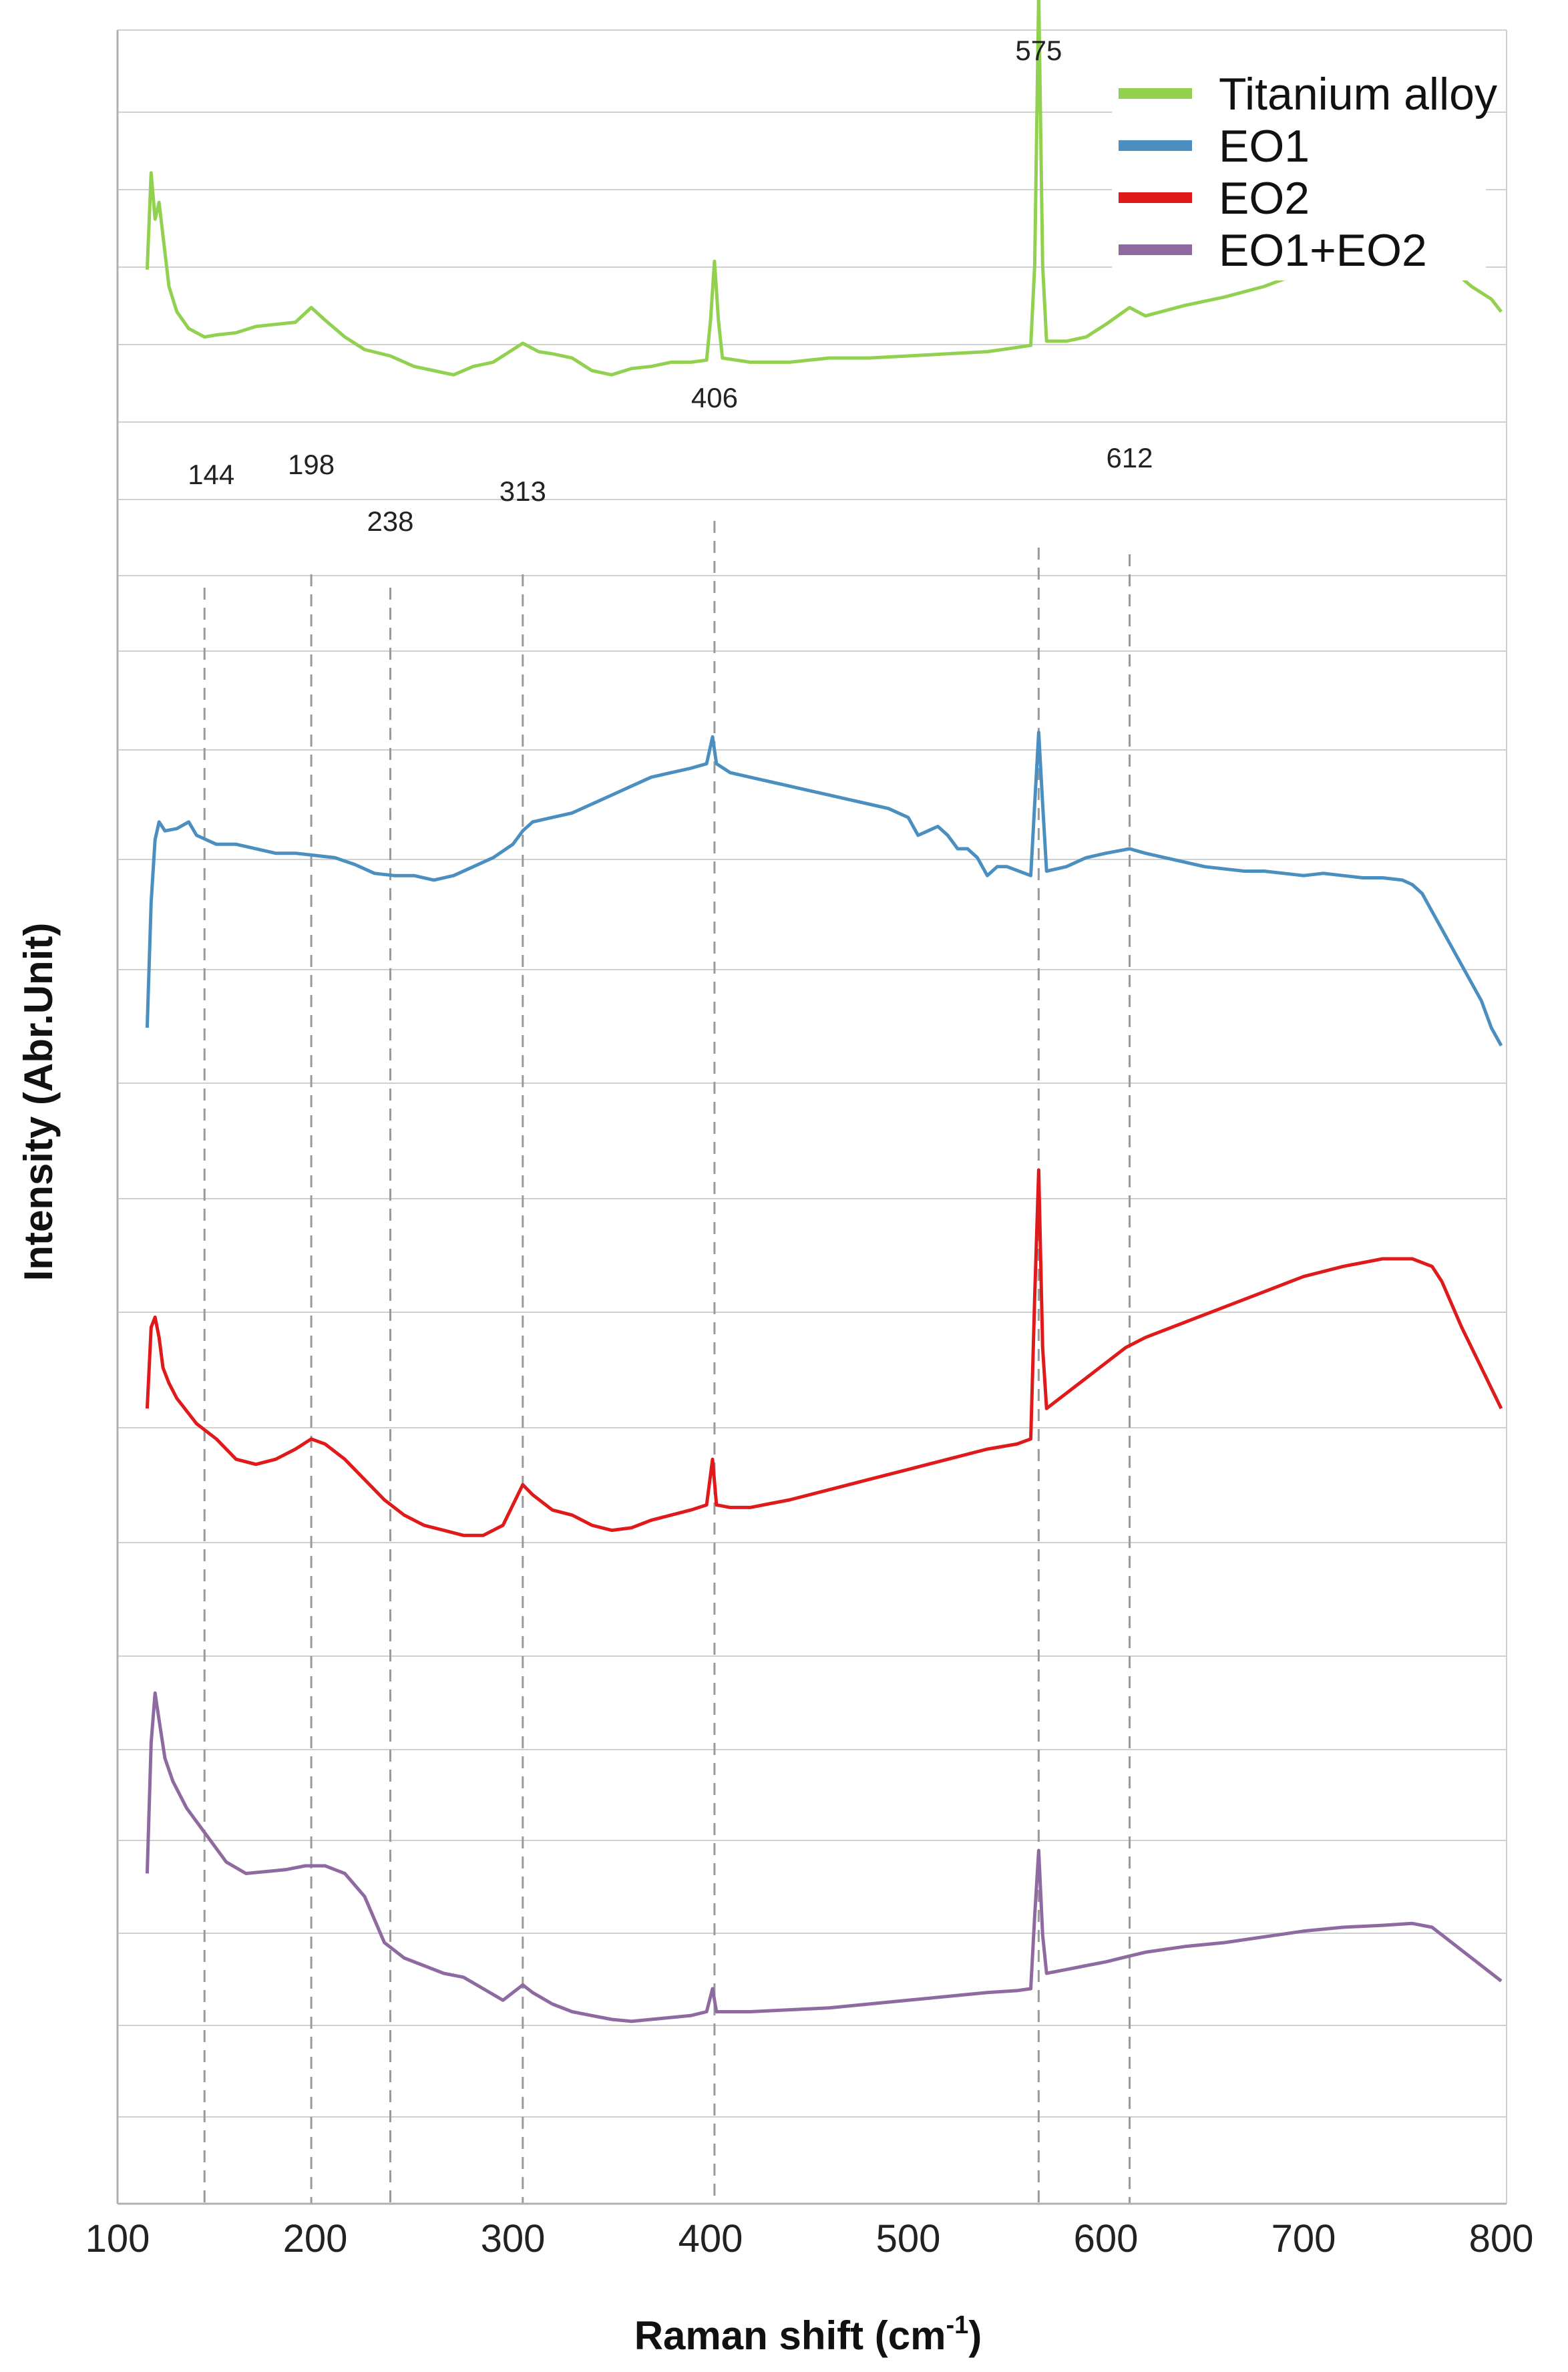 The width and height of the screenshot is (1568, 2372). Describe the element at coordinates (513, 2238) in the screenshot. I see `x-tick-label: 300` at that location.